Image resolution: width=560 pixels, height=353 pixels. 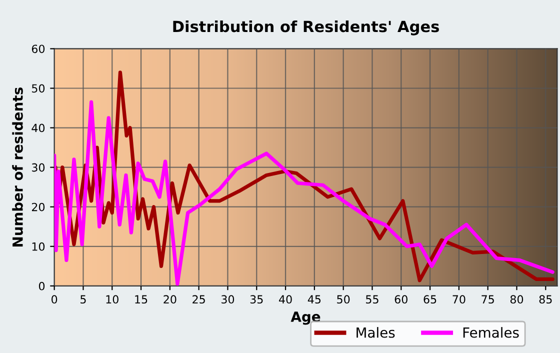 What do you see at coordinates (517, 299) in the screenshot?
I see `x-tick-label: 80` at bounding box center [517, 299].